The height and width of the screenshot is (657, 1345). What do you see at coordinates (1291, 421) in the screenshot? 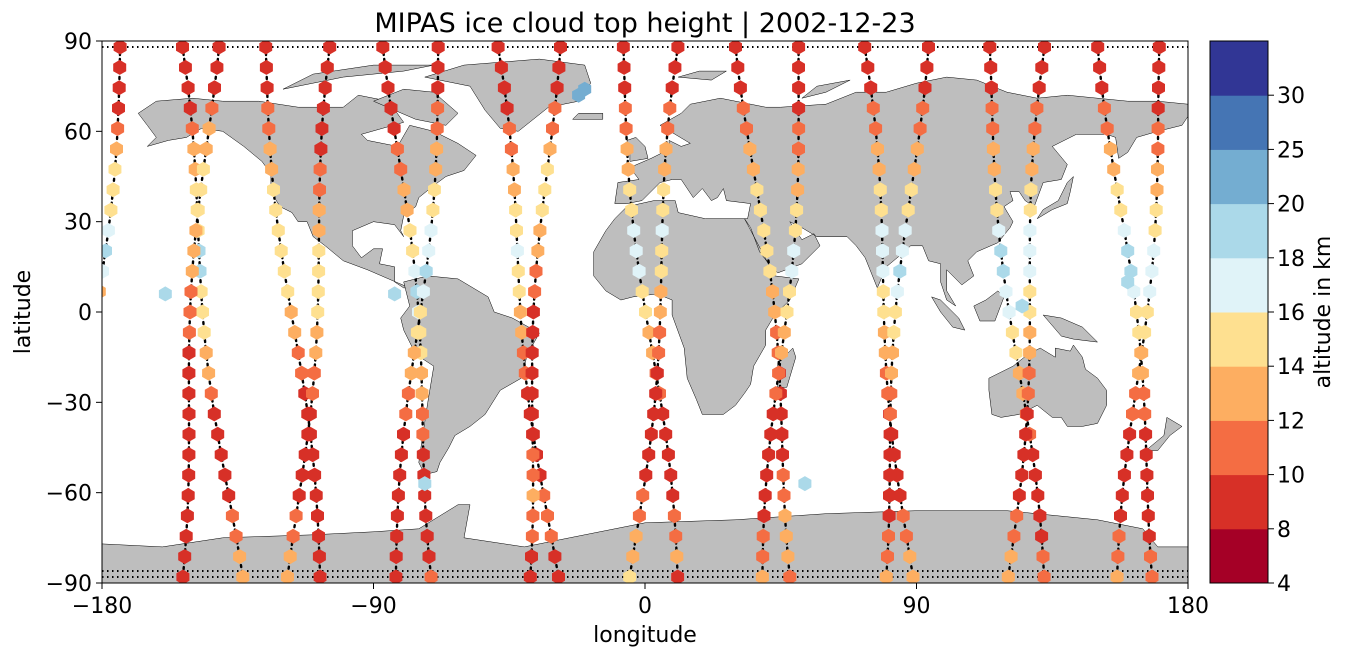
I see `colorbar-tick-label: 12` at bounding box center [1291, 421].